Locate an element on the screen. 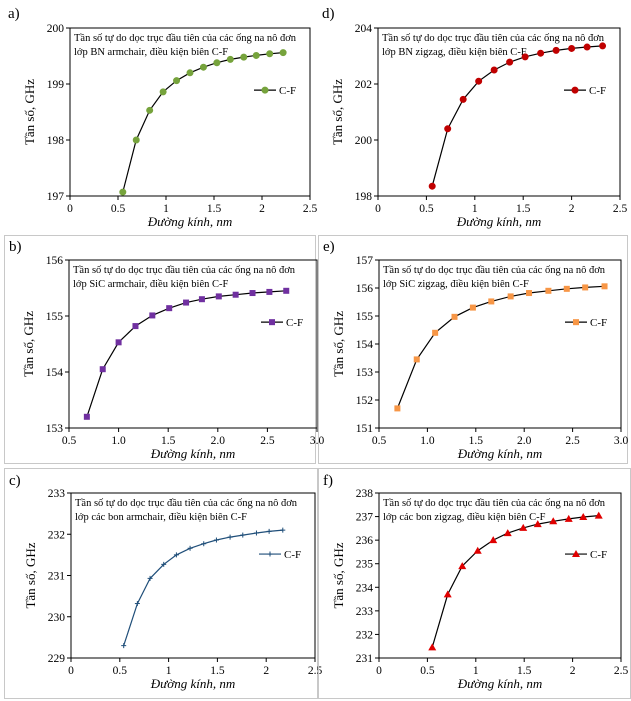  legend: C-F is located at coordinates (280, 555).